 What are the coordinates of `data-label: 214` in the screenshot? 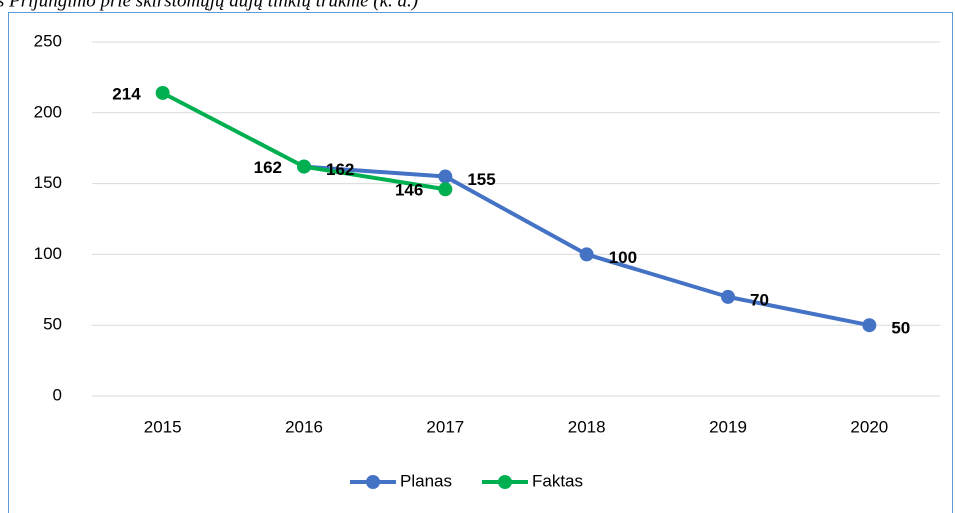 It's located at (126, 93).